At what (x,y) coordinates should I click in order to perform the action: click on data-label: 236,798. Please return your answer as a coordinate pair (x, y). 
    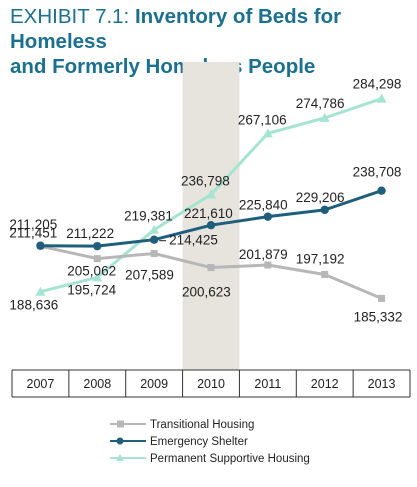
    Looking at the image, I should click on (205, 181).